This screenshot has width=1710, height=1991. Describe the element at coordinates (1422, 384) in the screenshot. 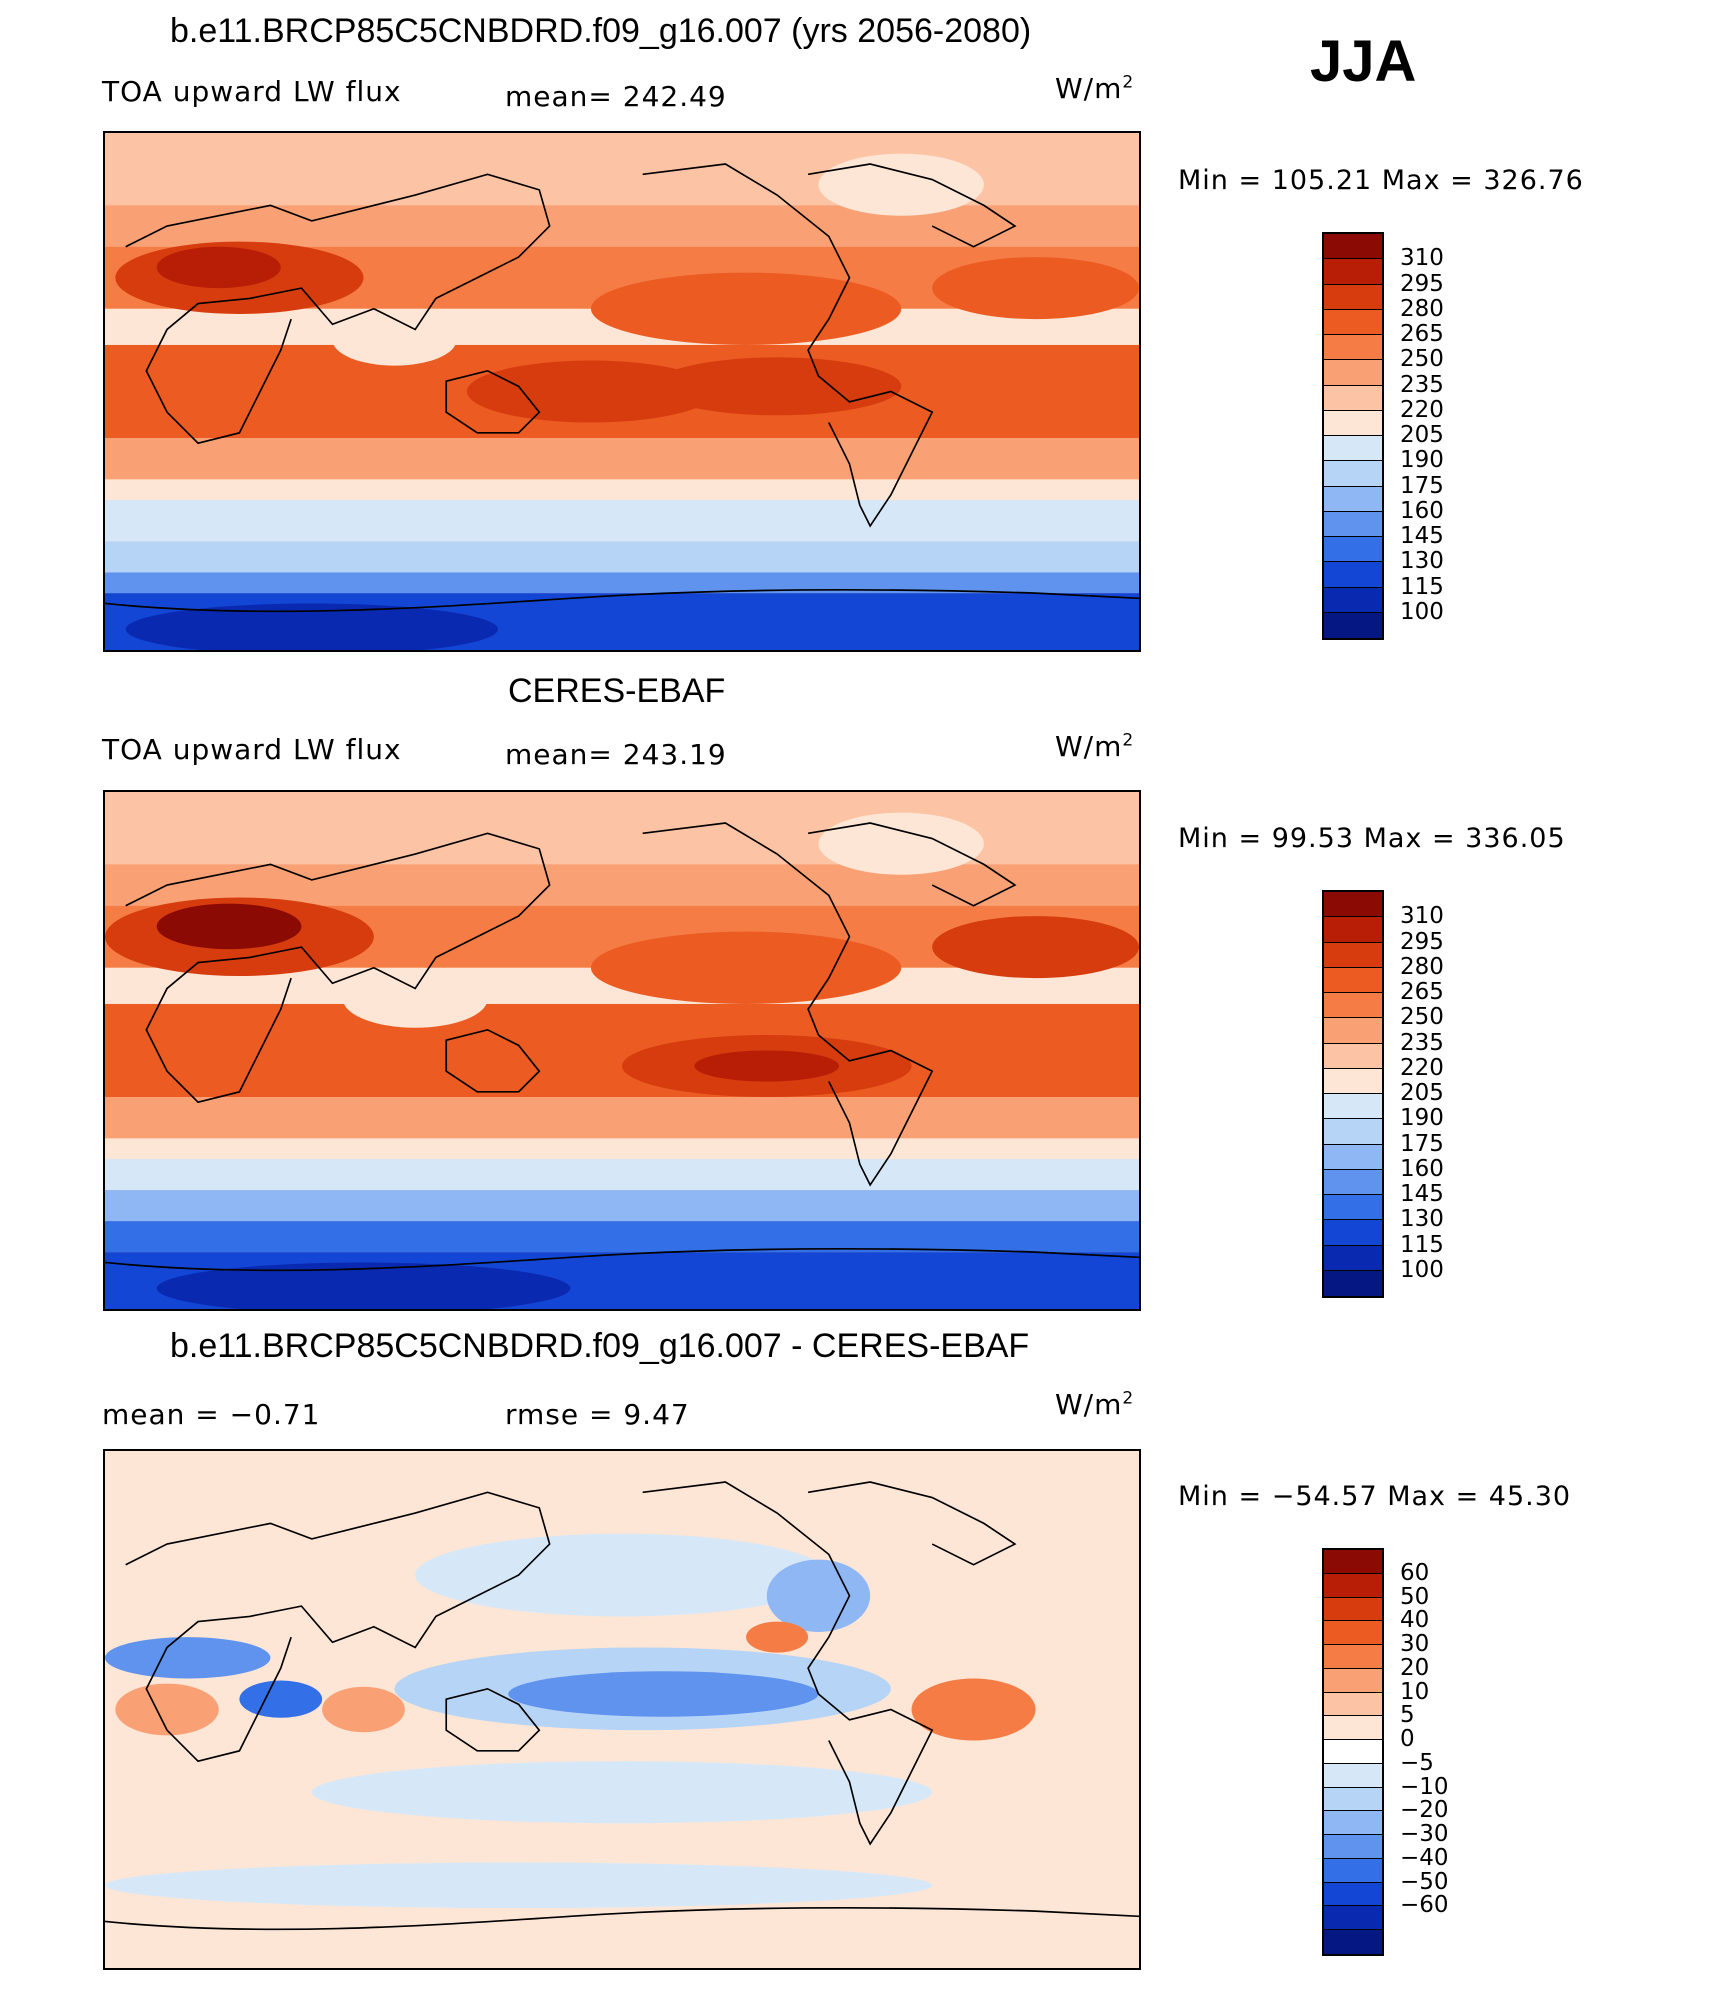

I see `colorbar-tick-label: 235` at that location.